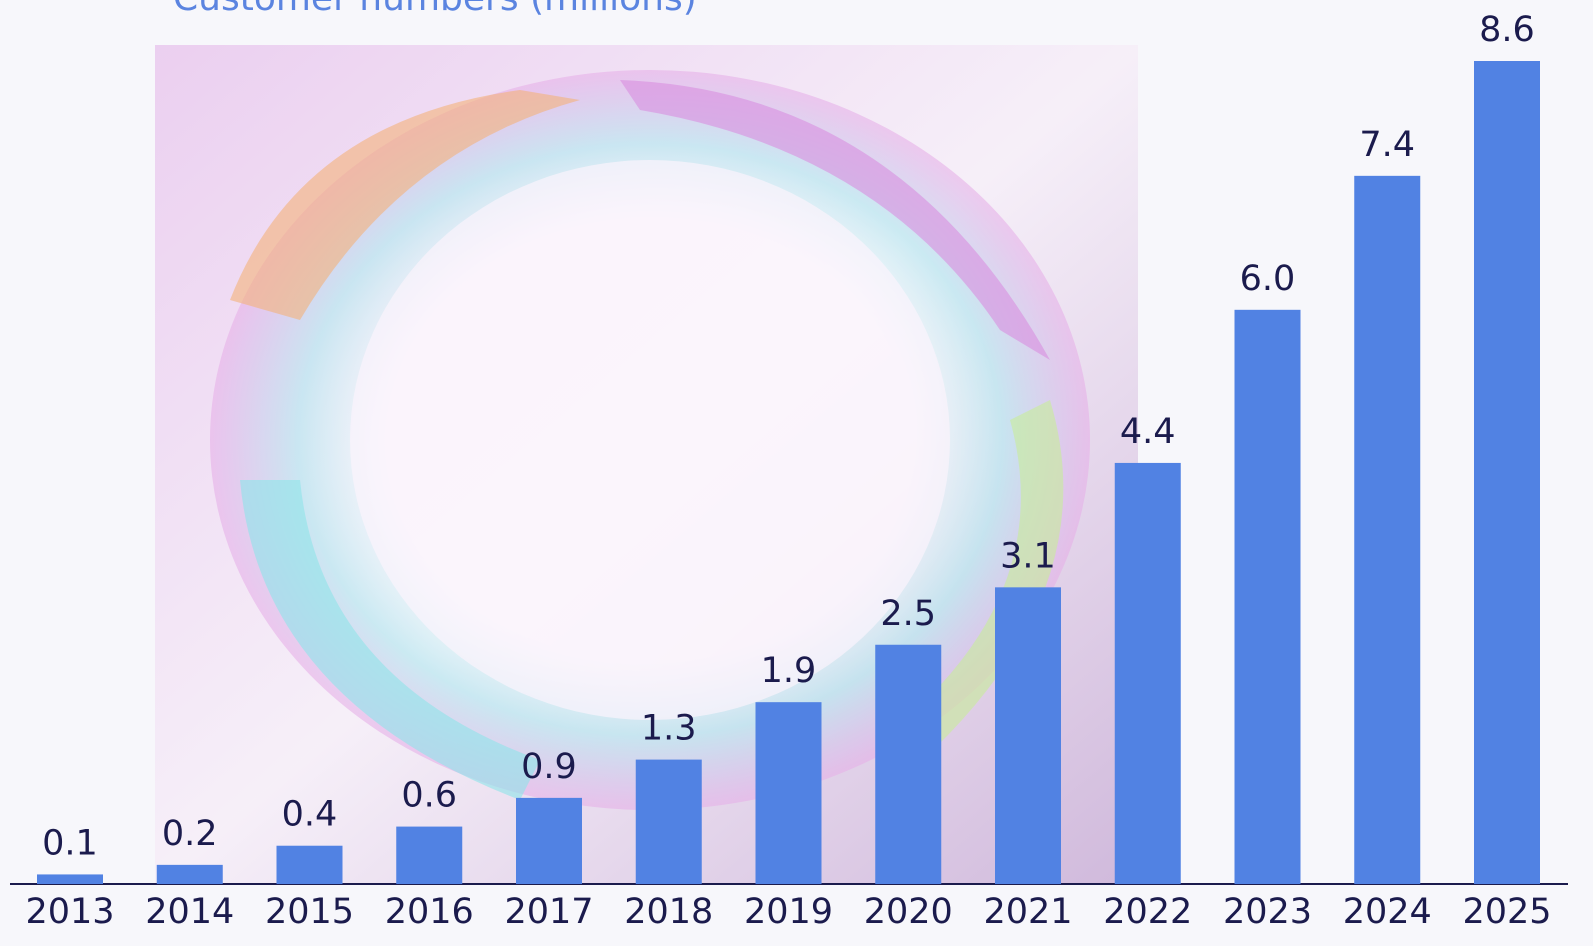 The width and height of the screenshot is (1593, 946). Describe the element at coordinates (309, 912) in the screenshot. I see `x-tick-label: 2015` at that location.